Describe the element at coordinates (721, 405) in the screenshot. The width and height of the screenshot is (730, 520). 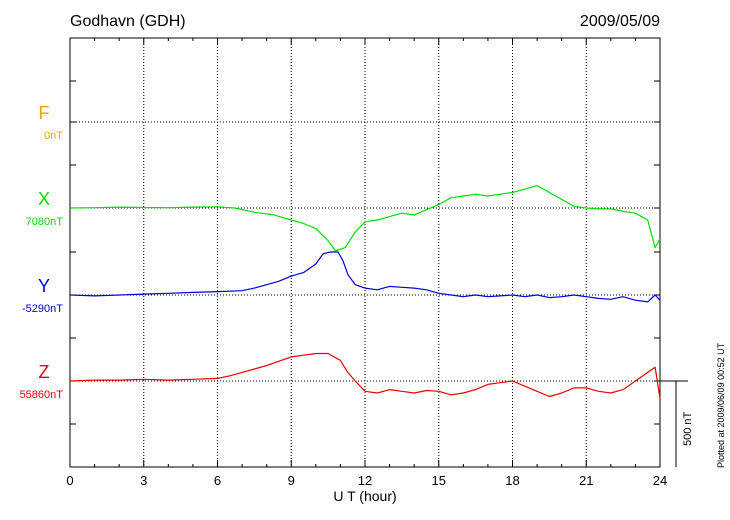
I see `plotted-note: Plotted at 2009/06/09 00:52 UT` at that location.